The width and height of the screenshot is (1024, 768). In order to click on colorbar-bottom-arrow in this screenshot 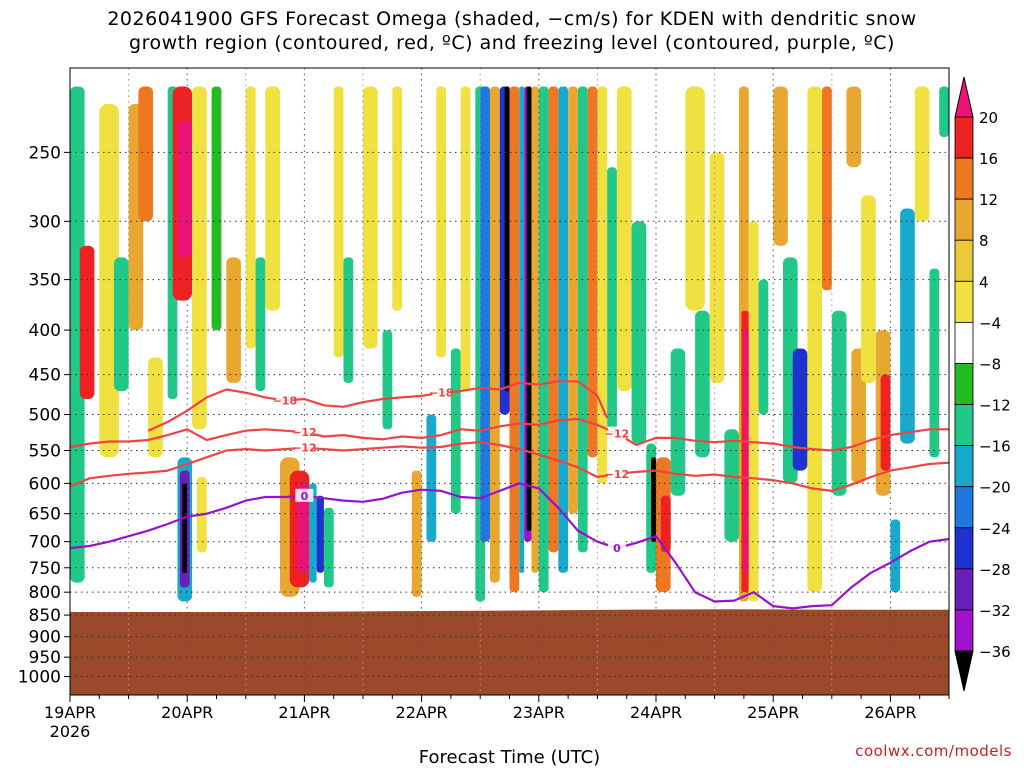, I will do `click(964, 671)`.